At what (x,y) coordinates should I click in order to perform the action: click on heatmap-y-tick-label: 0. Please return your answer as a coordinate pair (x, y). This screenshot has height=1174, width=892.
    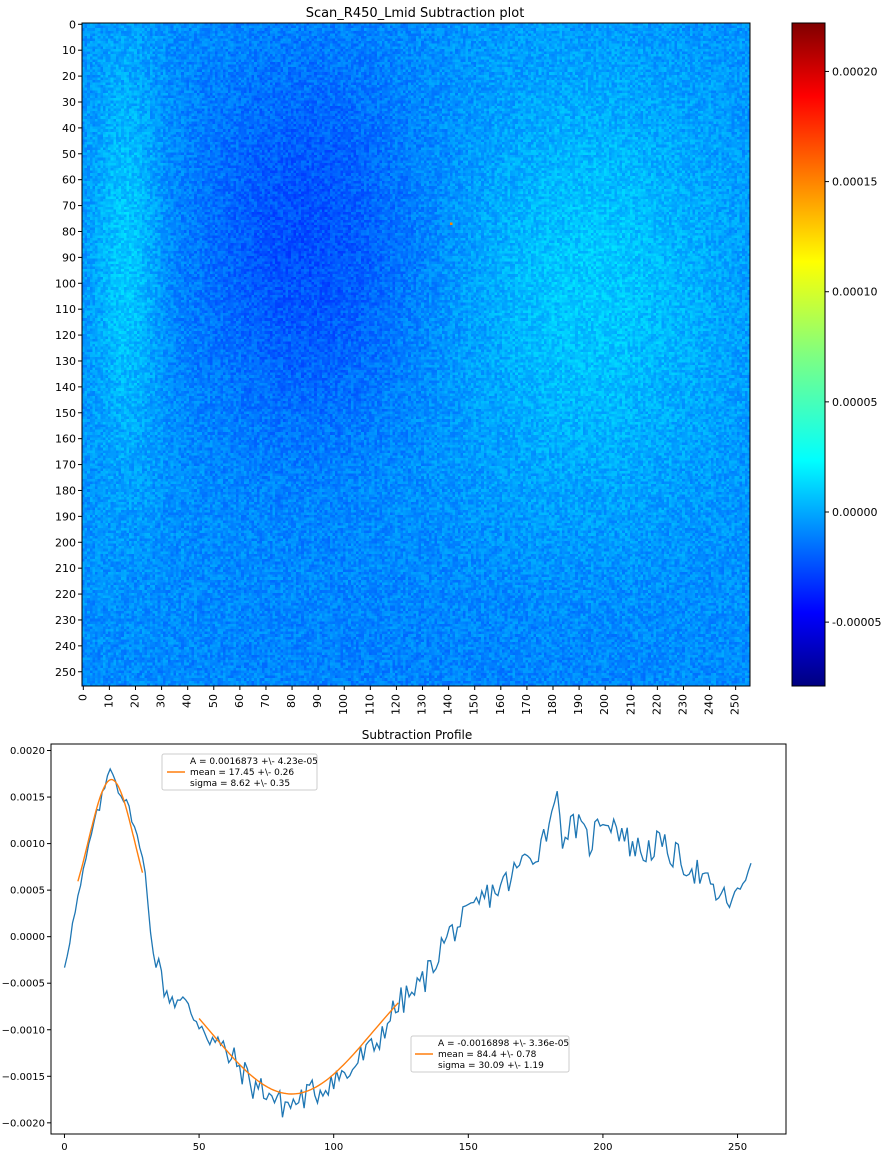
    Looking at the image, I should click on (72, 24).